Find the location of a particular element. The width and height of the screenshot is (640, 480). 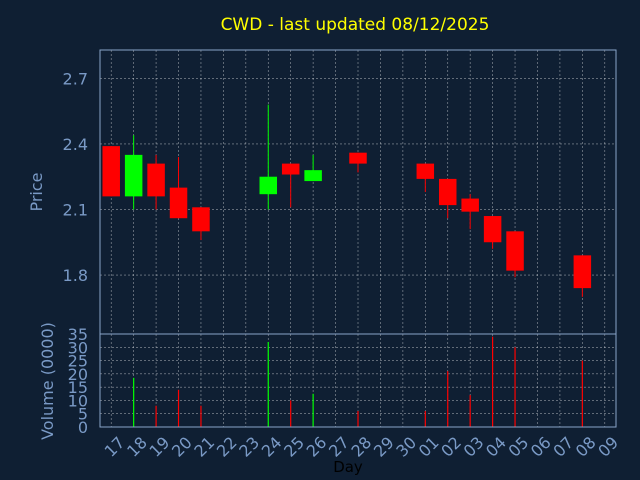

volume-tick-label: 25 is located at coordinates (78, 361).